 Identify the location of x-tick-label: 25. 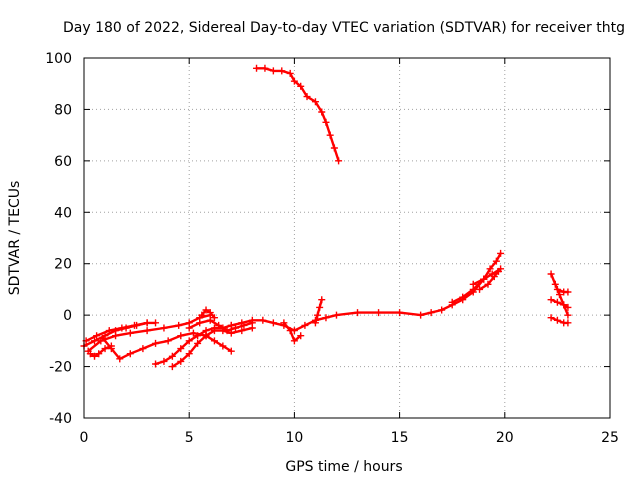
(610, 438).